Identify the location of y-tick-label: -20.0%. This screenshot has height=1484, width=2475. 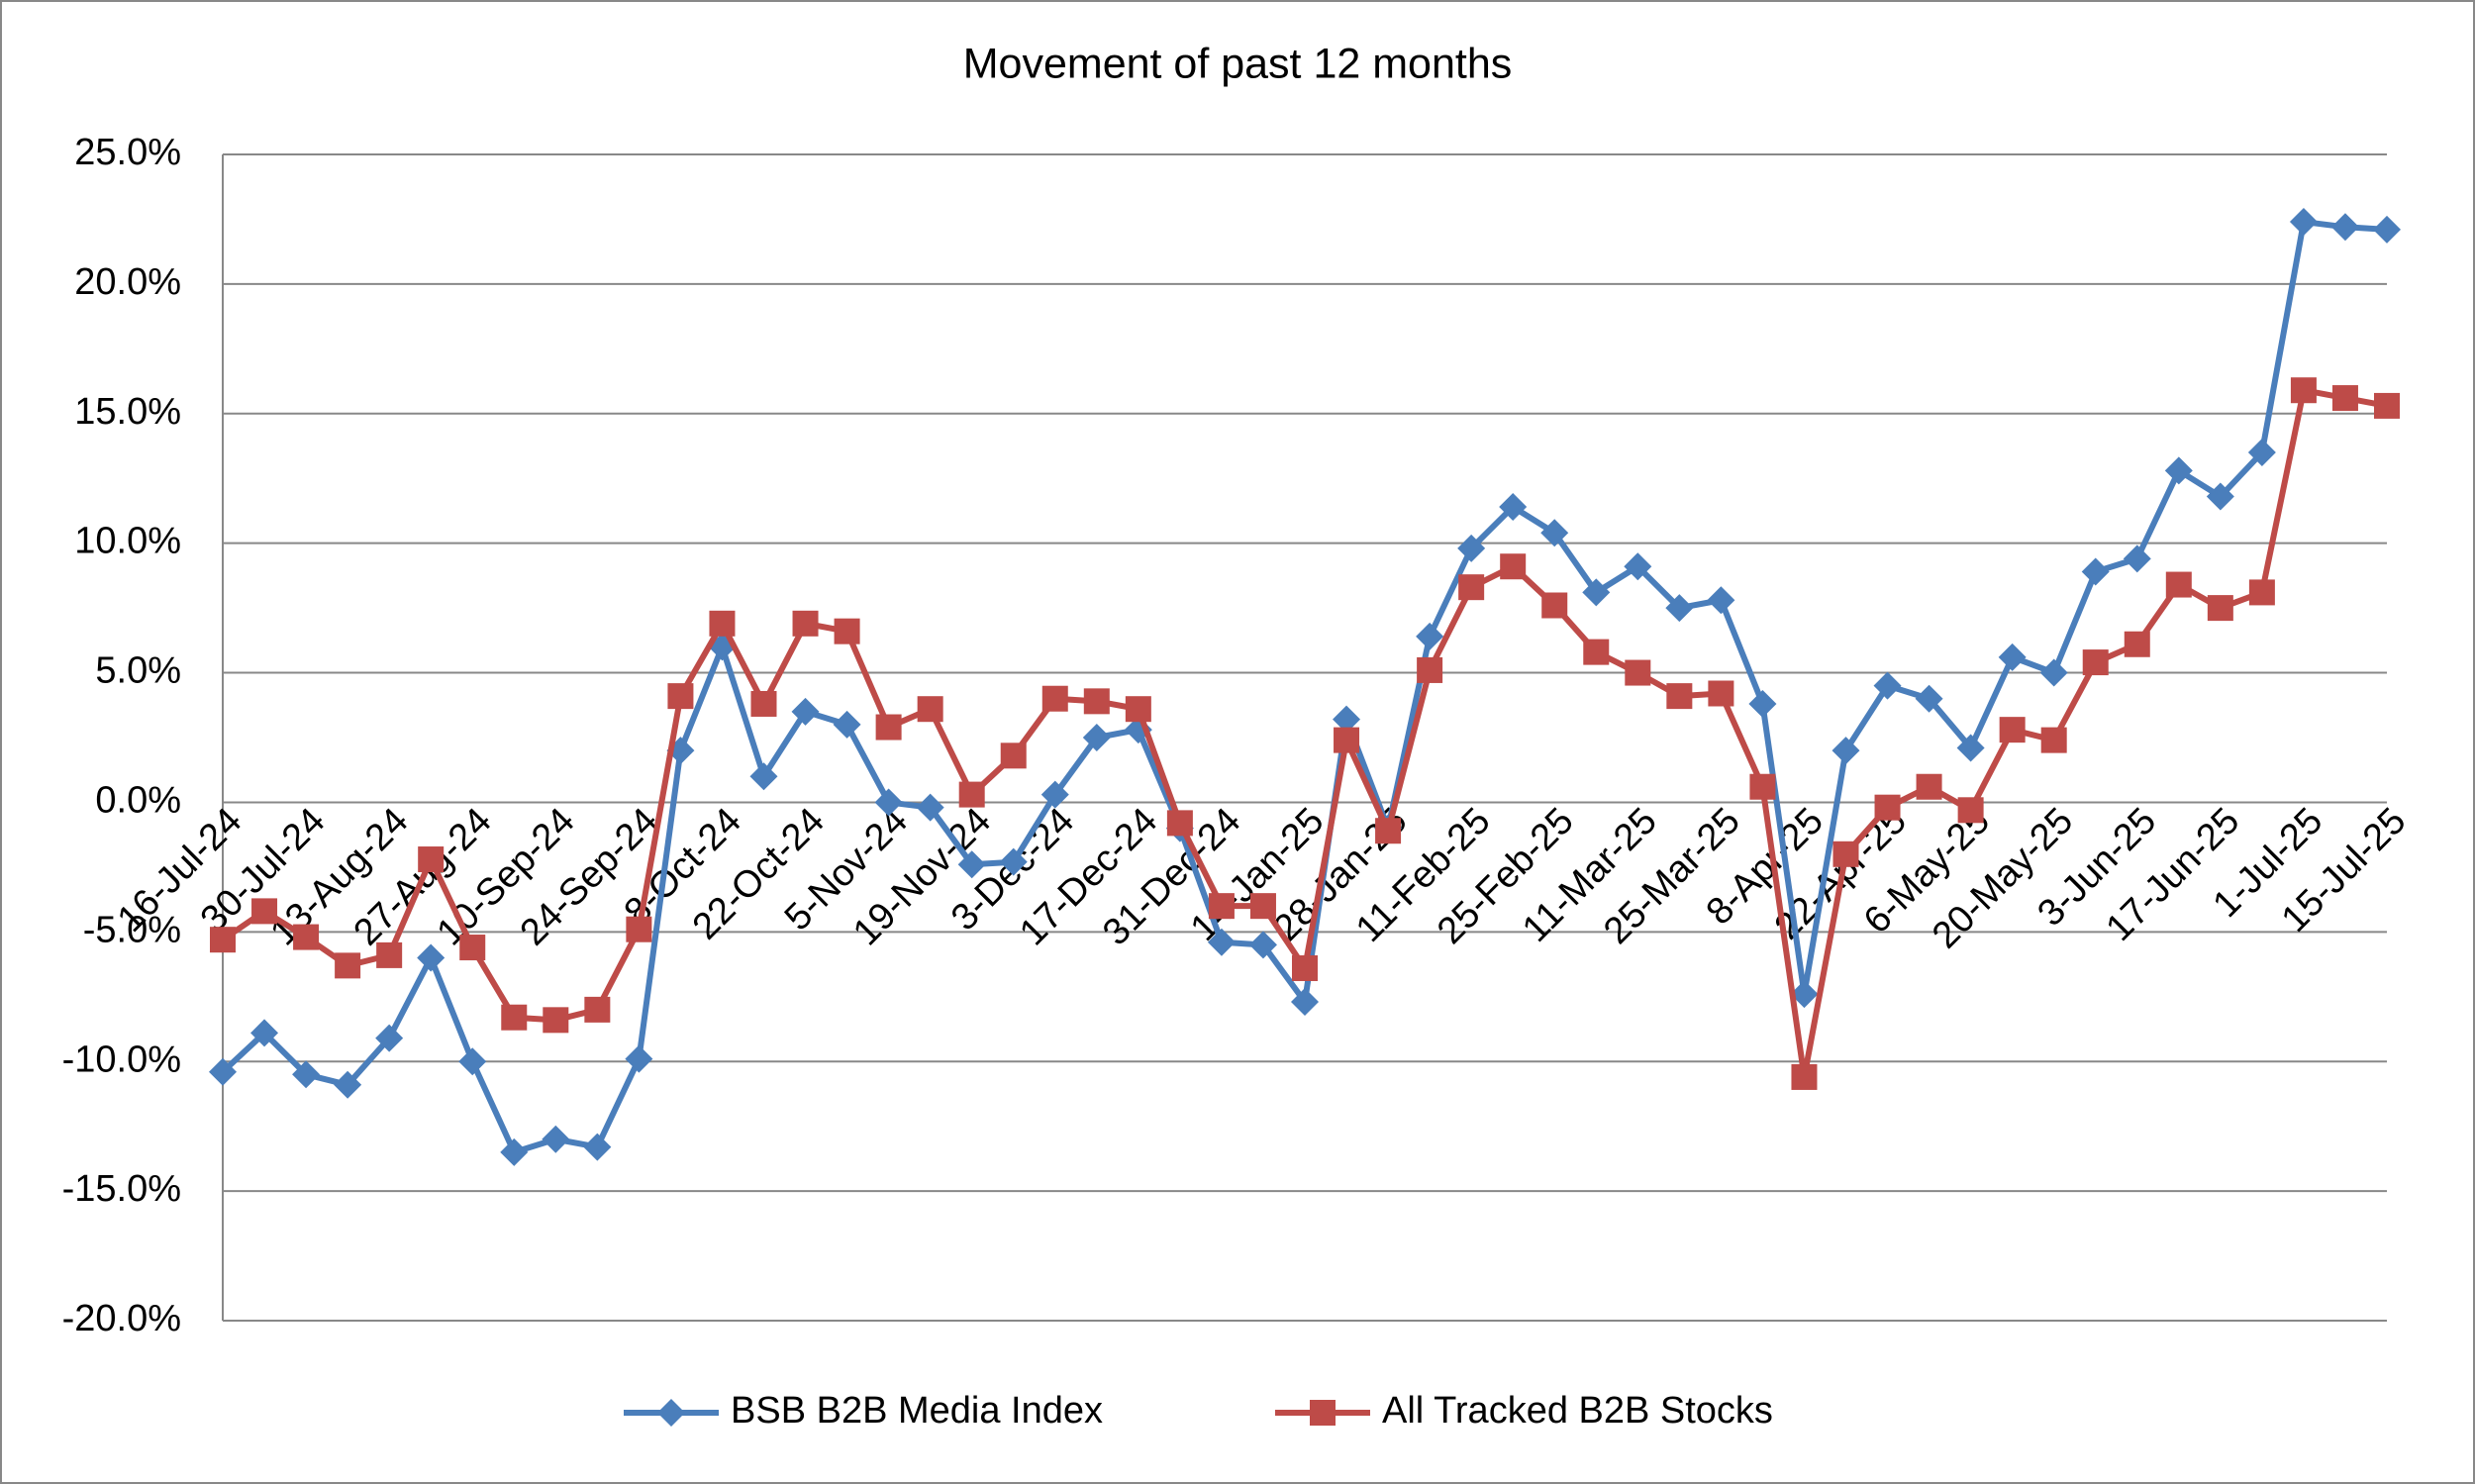
(121, 1318).